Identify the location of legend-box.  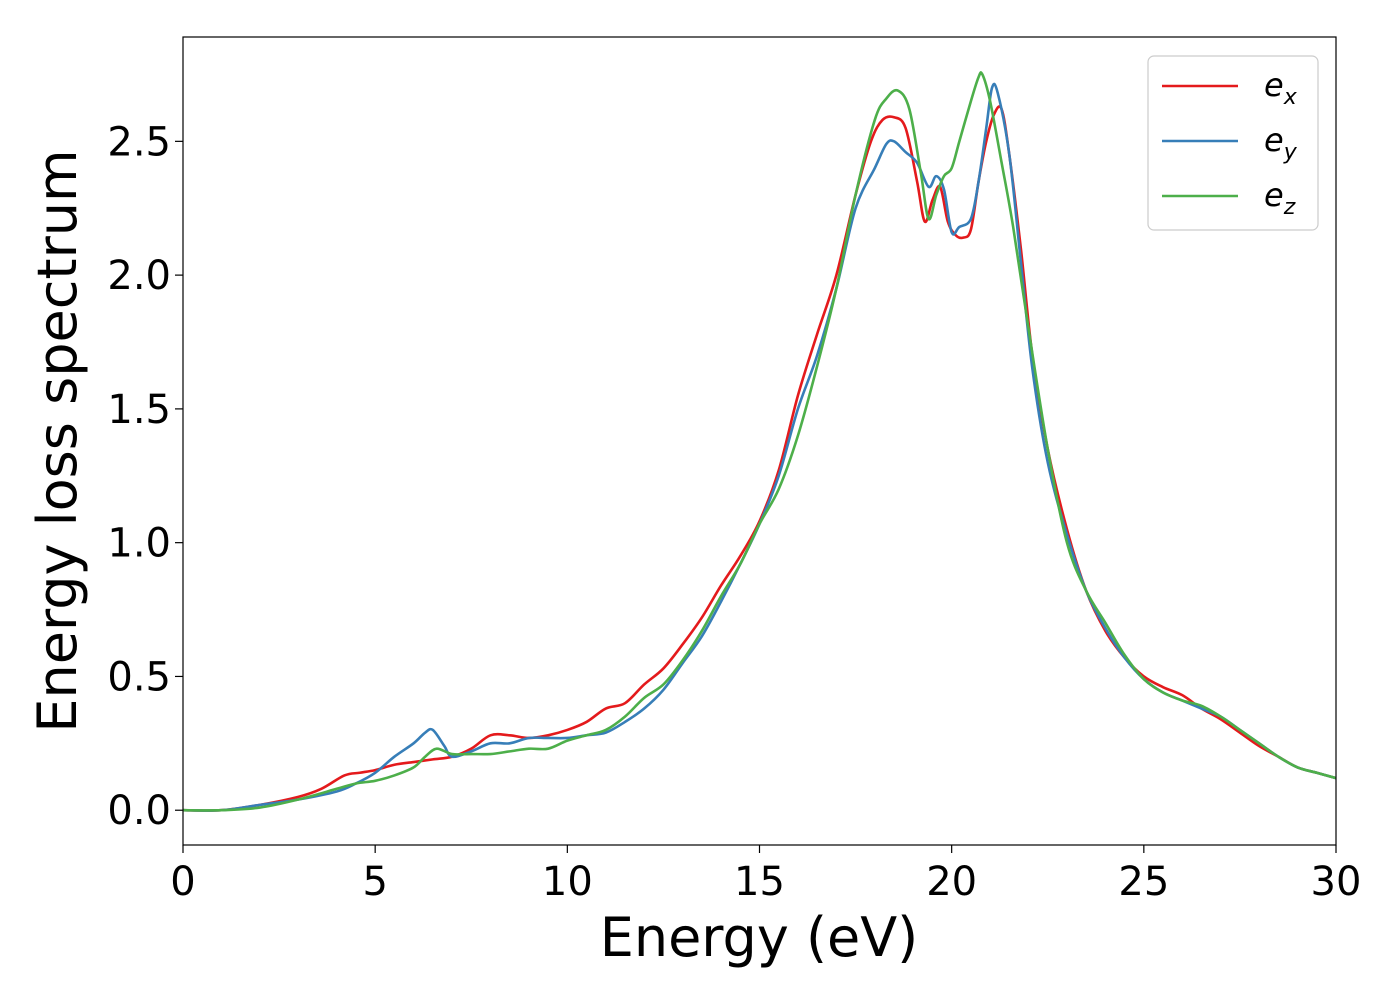
(1233, 143).